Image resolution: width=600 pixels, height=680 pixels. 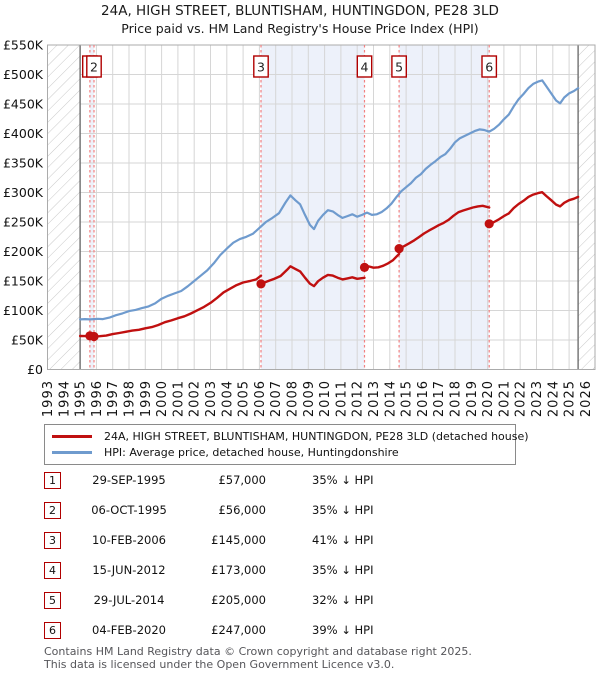 What do you see at coordinates (48, 398) in the screenshot?
I see `x-axis-tick-label: 1993` at bounding box center [48, 398].